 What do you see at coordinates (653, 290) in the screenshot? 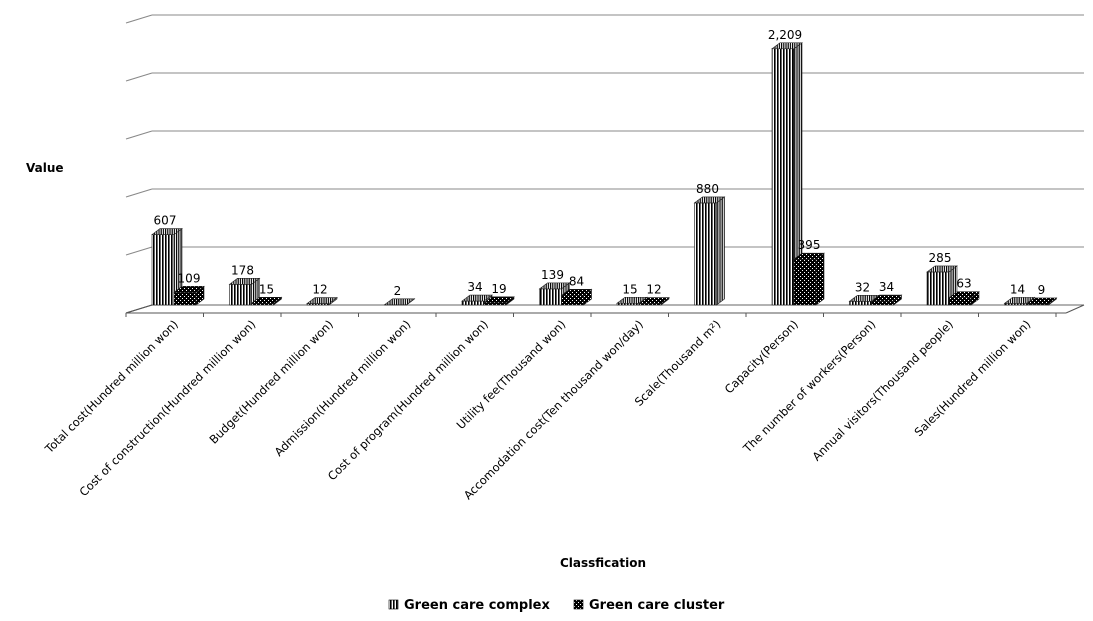
I see `data-label-cluster: 12` at bounding box center [653, 290].